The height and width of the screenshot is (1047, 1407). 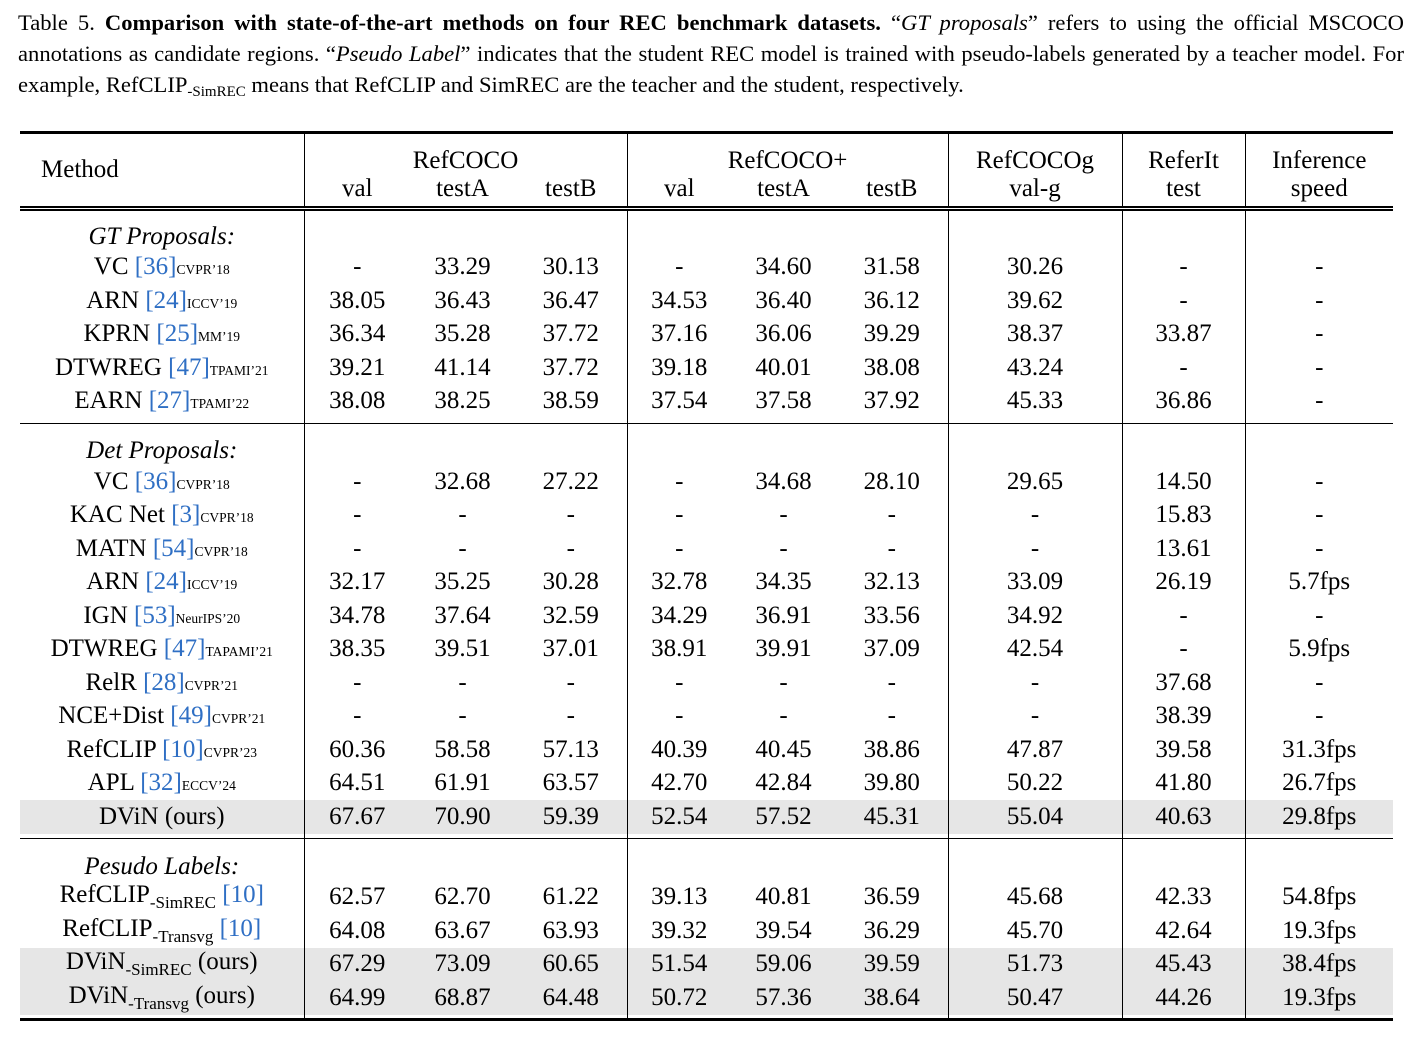 What do you see at coordinates (155, 267) in the screenshot?
I see `citation: [36]` at bounding box center [155, 267].